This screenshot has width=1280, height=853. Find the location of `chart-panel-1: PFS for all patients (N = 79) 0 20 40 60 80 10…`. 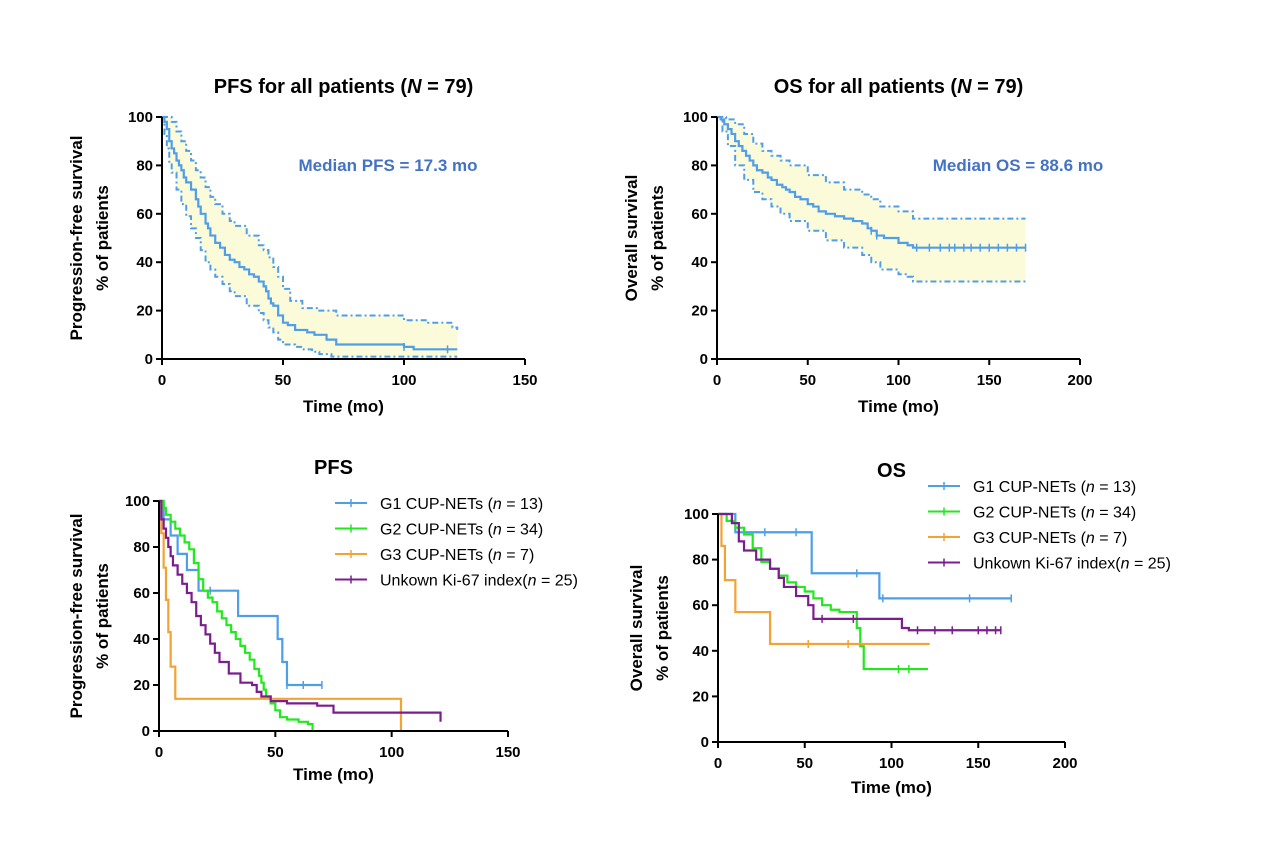

chart-panel-1: PFS for all patients (N = 79) 0 20 40 60 80 10… is located at coordinates (302, 246).